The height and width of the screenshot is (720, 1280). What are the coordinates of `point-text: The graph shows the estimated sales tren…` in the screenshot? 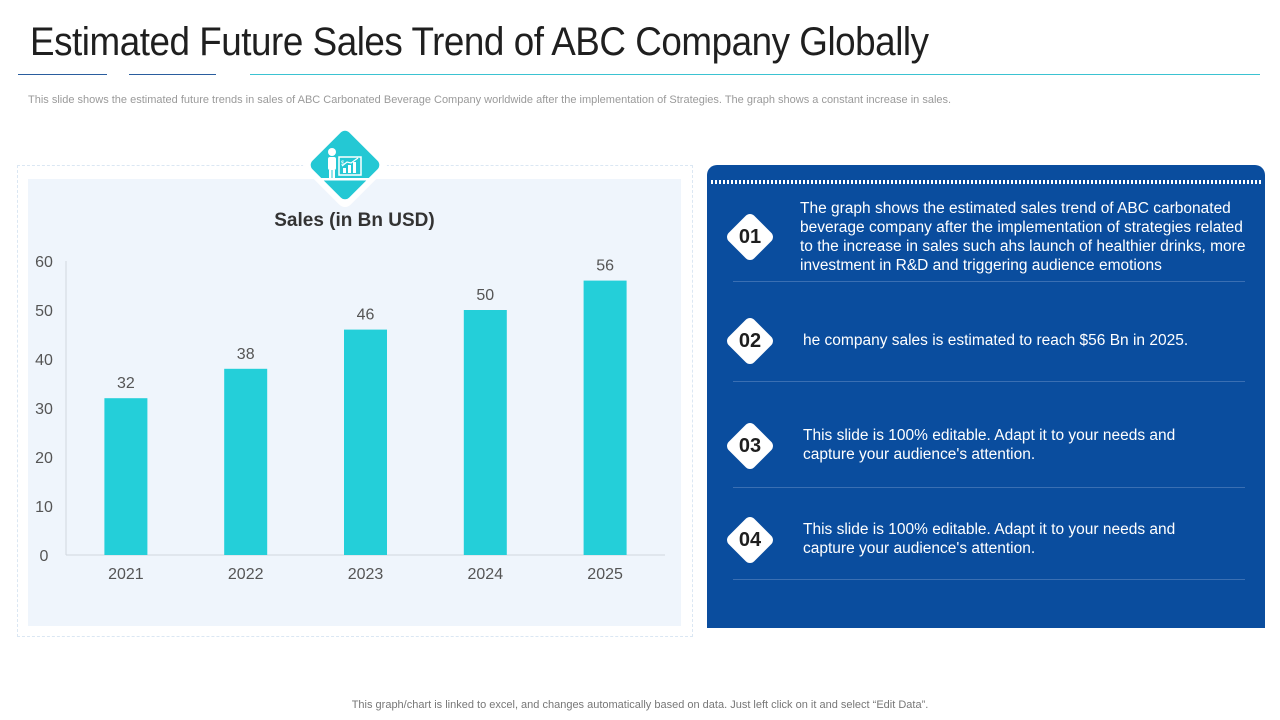 It's located at (1023, 237).